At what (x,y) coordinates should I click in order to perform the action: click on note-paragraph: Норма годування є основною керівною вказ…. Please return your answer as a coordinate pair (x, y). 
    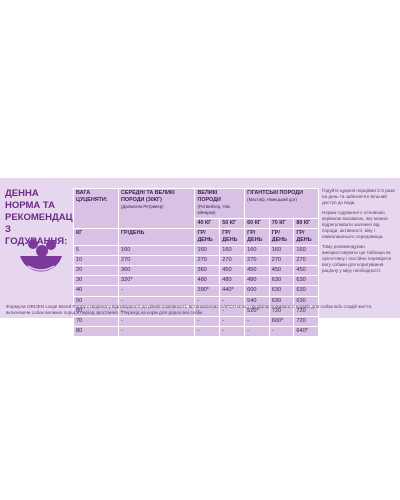
    Looking at the image, I should click on (355, 224).